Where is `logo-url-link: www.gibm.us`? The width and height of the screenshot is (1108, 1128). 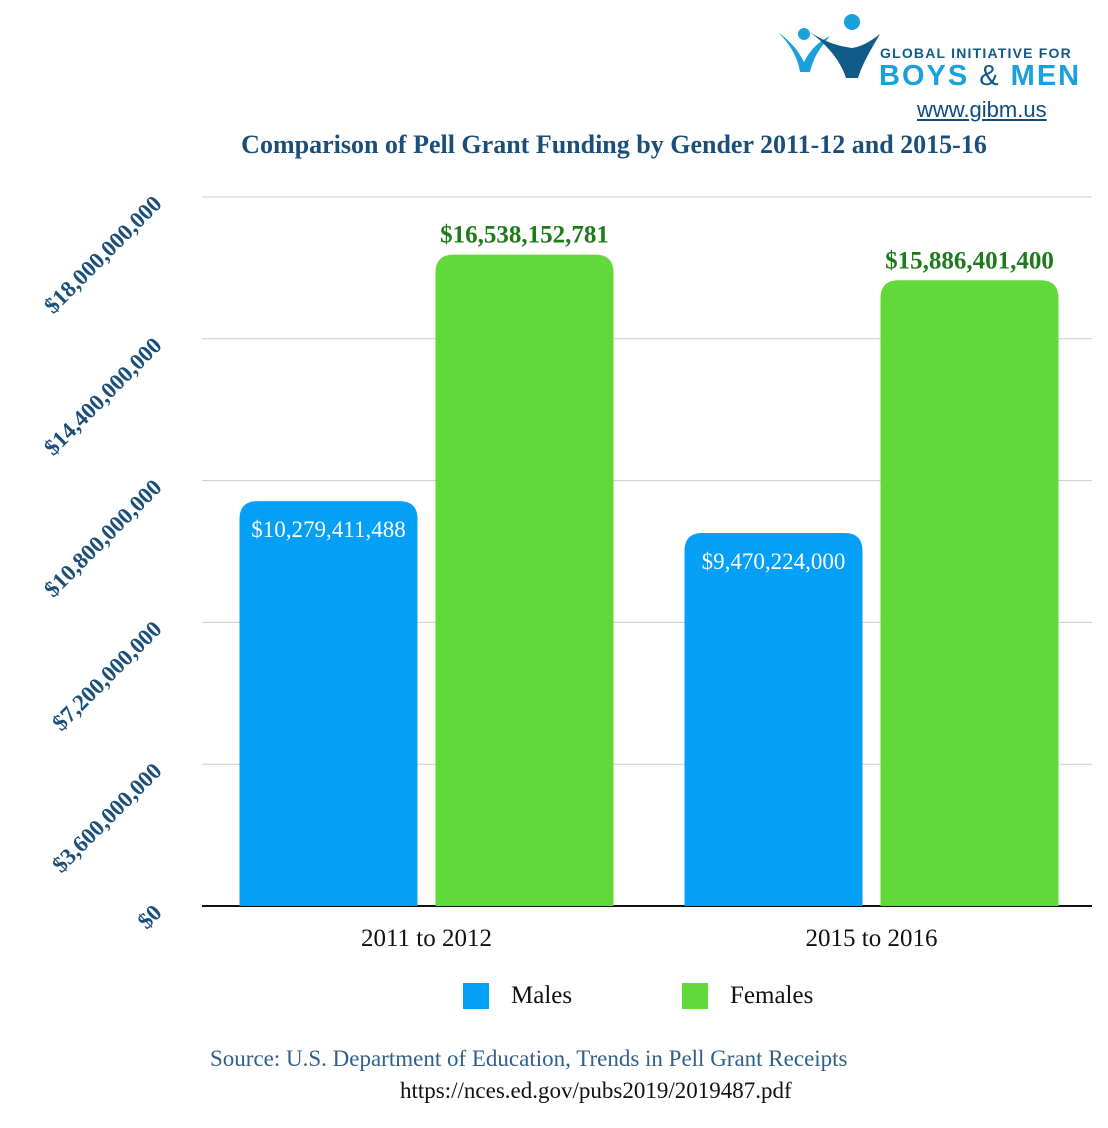 logo-url-link: www.gibm.us is located at coordinates (982, 109).